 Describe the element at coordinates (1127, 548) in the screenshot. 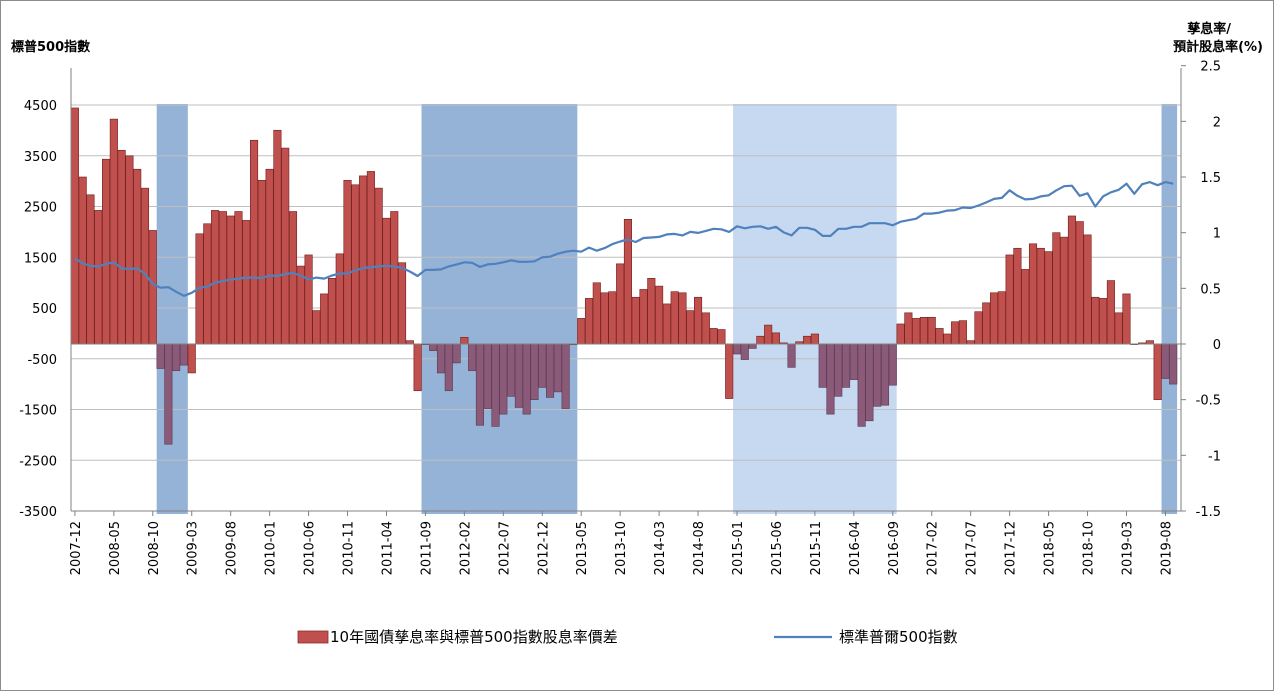

I see `x-tick-label: 2019-03` at that location.